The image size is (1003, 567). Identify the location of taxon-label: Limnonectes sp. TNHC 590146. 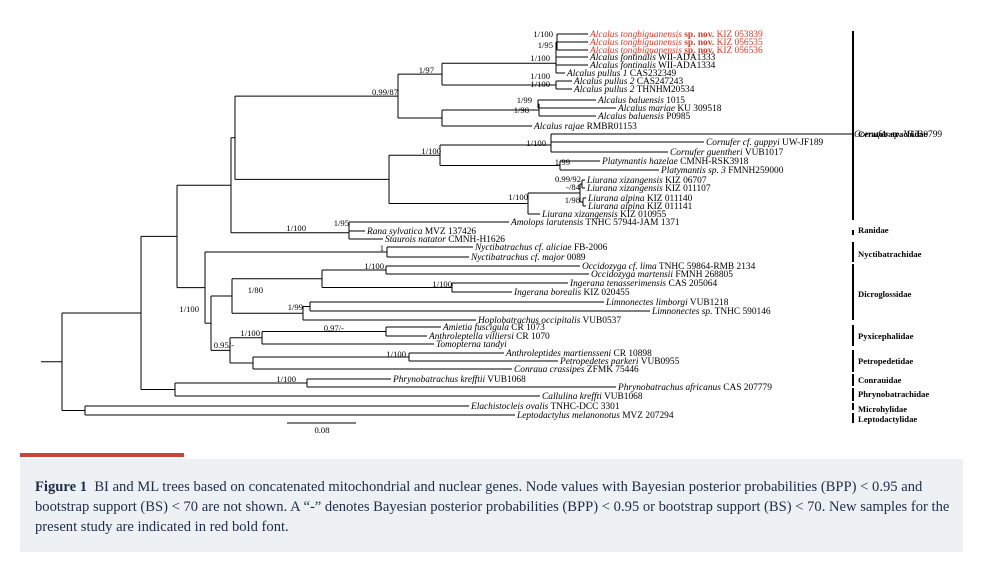
(711, 312).